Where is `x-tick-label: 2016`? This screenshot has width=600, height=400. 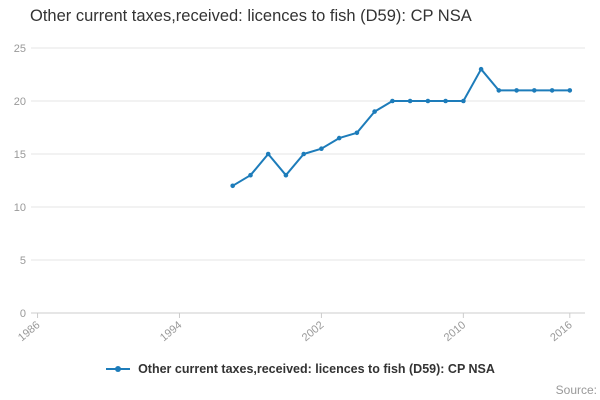 x-tick-label: 2016 is located at coordinates (561, 331).